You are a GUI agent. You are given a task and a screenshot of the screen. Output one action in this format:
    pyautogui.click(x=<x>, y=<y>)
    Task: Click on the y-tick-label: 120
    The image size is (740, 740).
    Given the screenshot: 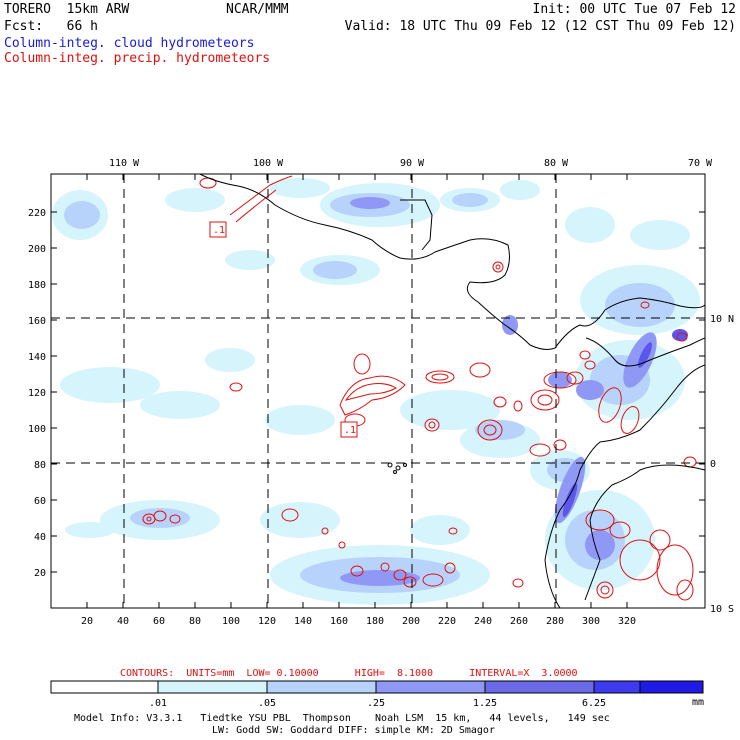 What is the action you would take?
    pyautogui.click(x=37, y=393)
    